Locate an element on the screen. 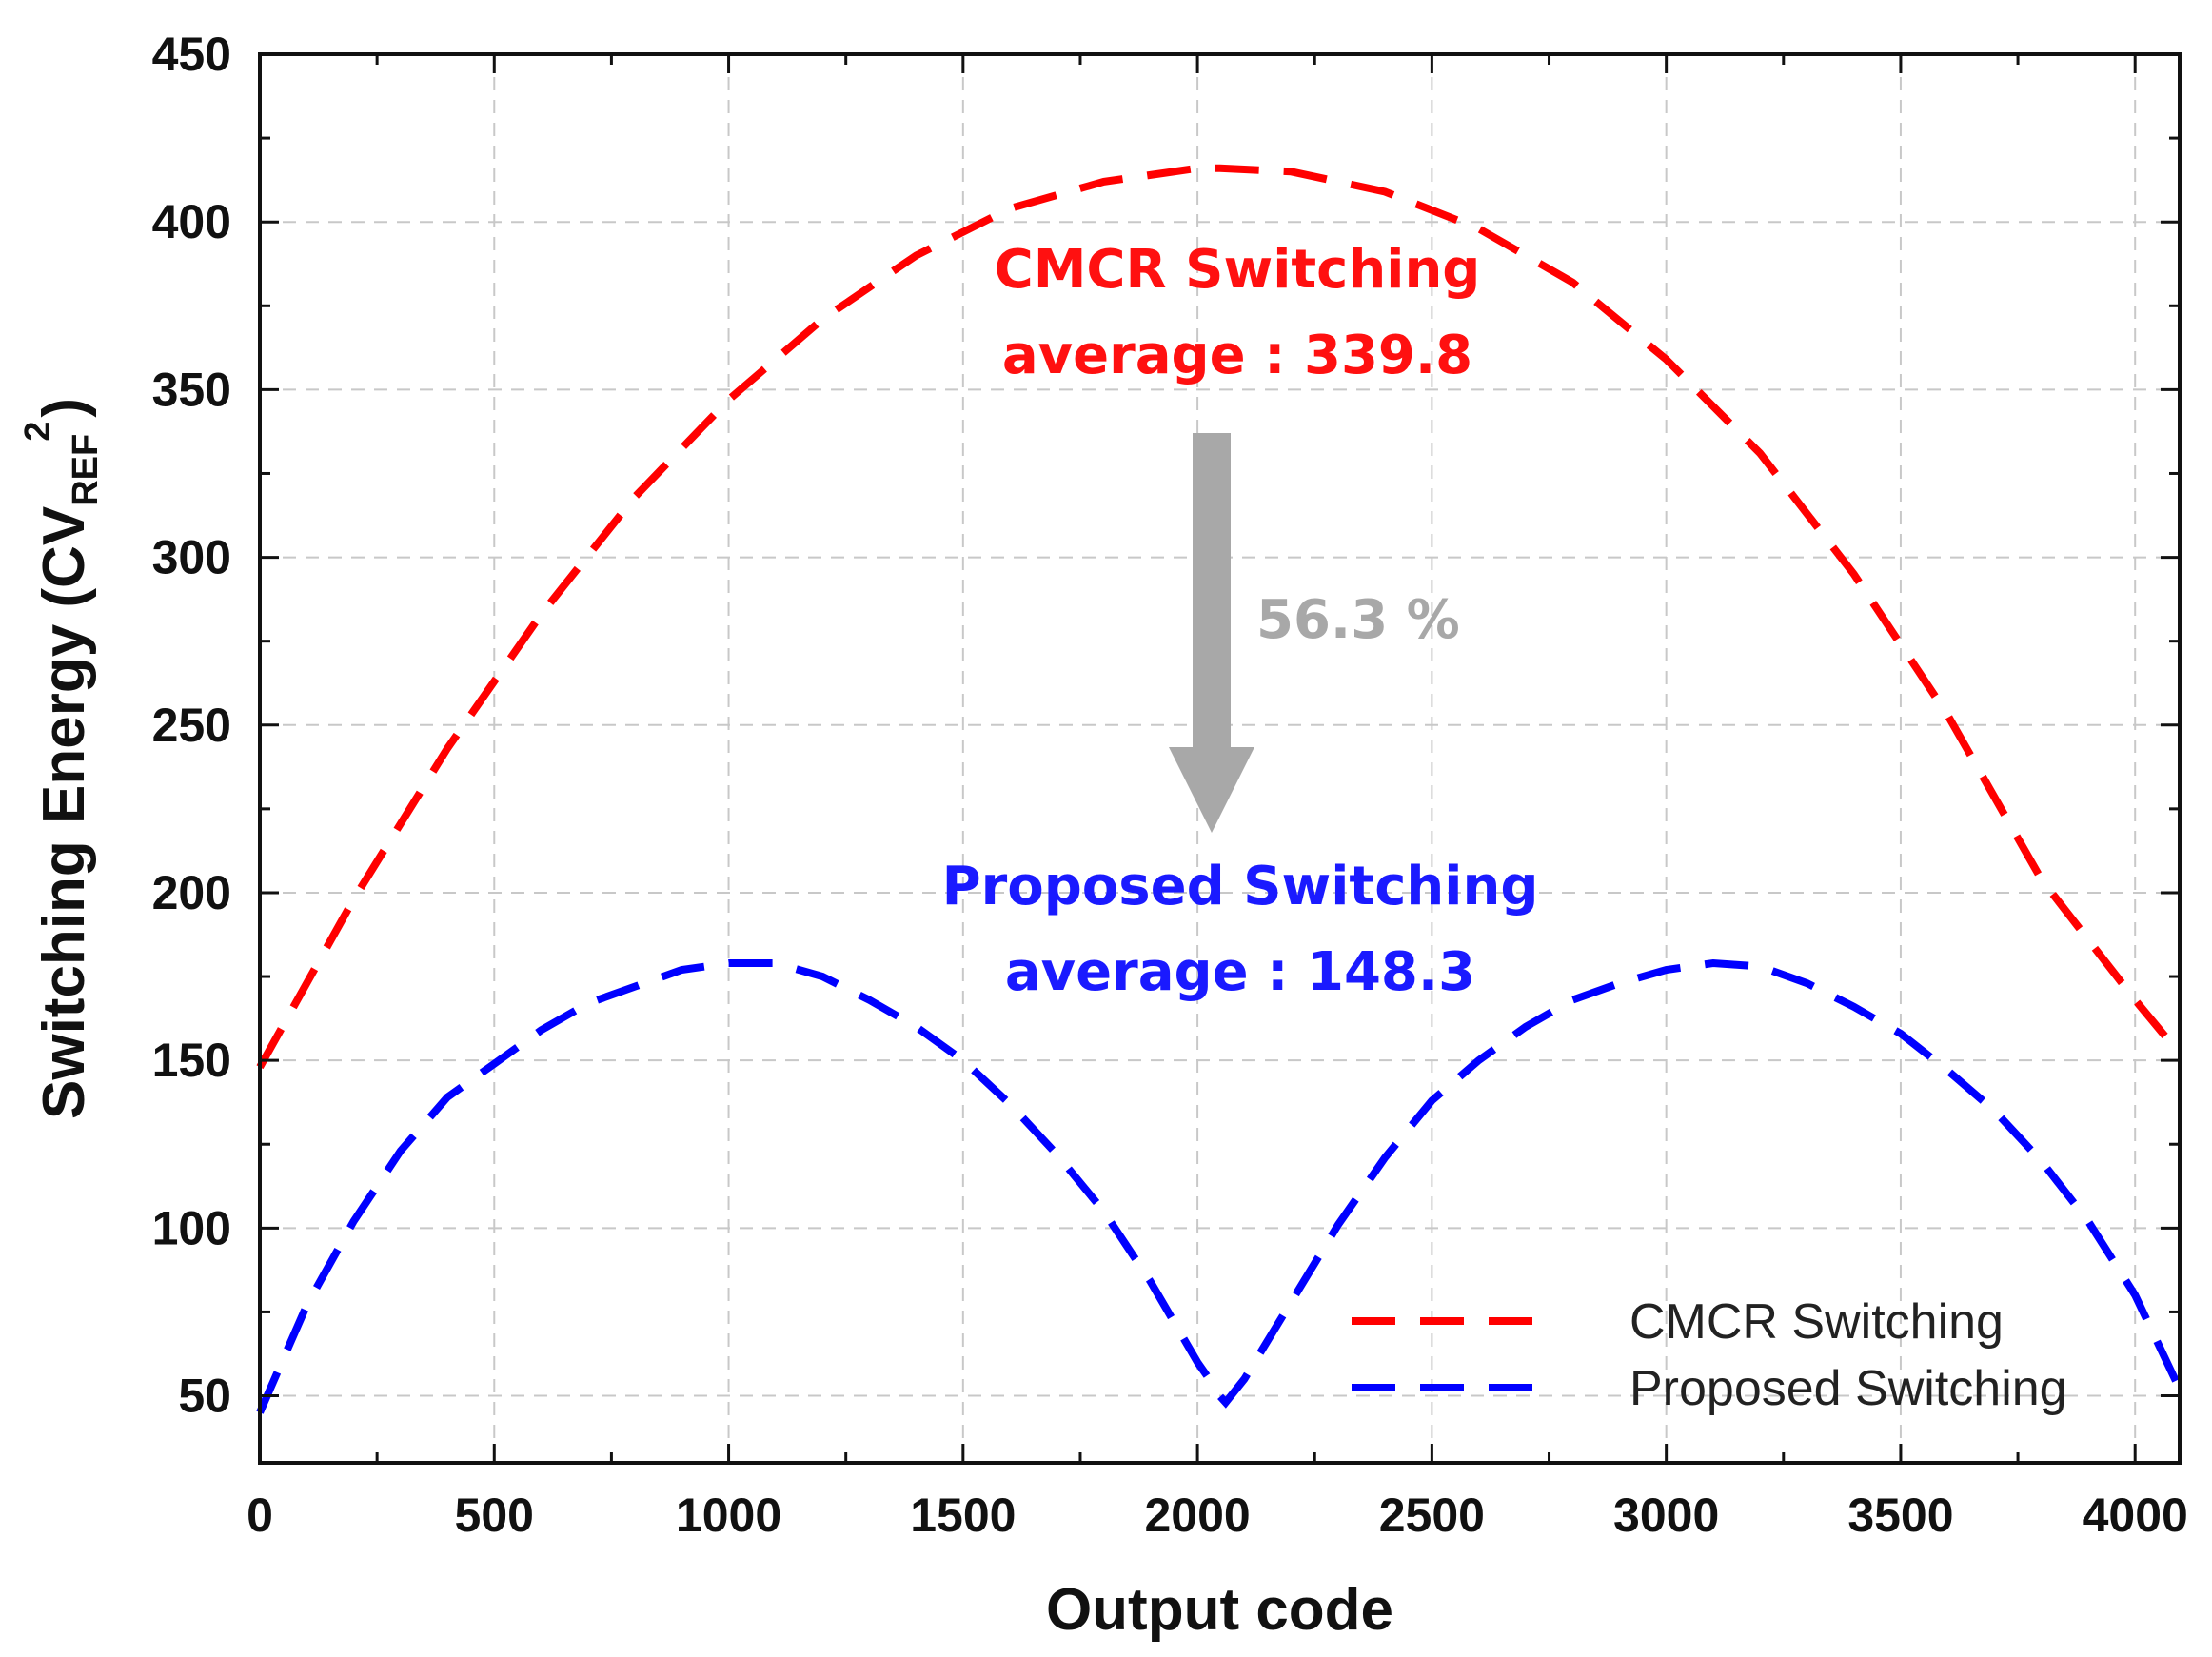  y-tick-label-50: 50 is located at coordinates (204, 1396).